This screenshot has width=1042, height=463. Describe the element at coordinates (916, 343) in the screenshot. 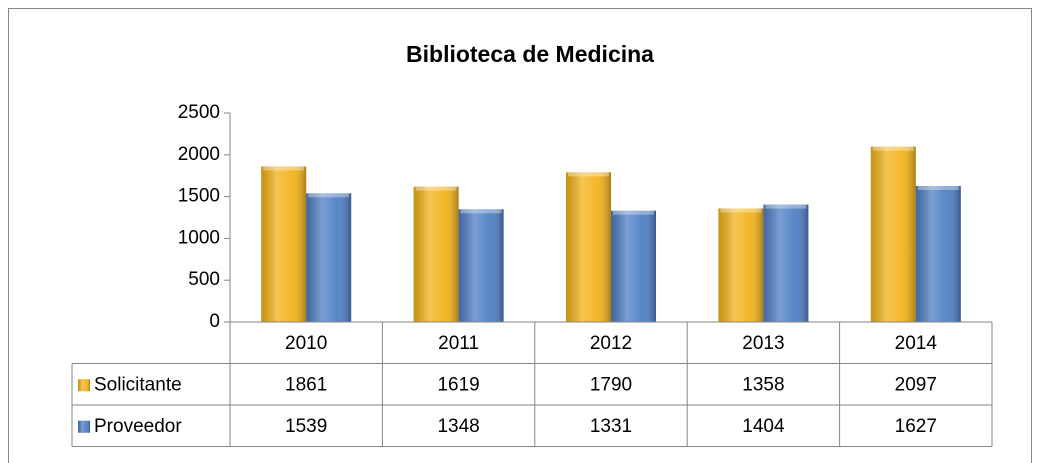

I see `x-tick-label: 2014` at that location.